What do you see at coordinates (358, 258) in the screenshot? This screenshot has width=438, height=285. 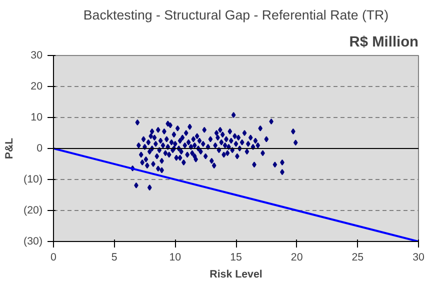 I see `x-tick-label: 25` at bounding box center [358, 258].